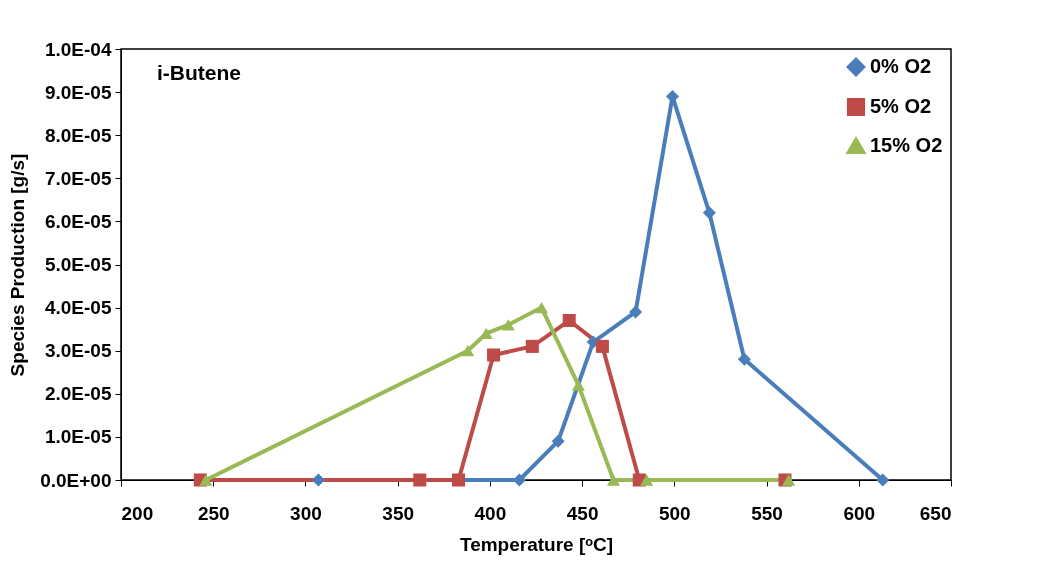 This screenshot has width=1040, height=579. What do you see at coordinates (78, 308) in the screenshot?
I see `y-tick-label: 4.0E-05` at bounding box center [78, 308].